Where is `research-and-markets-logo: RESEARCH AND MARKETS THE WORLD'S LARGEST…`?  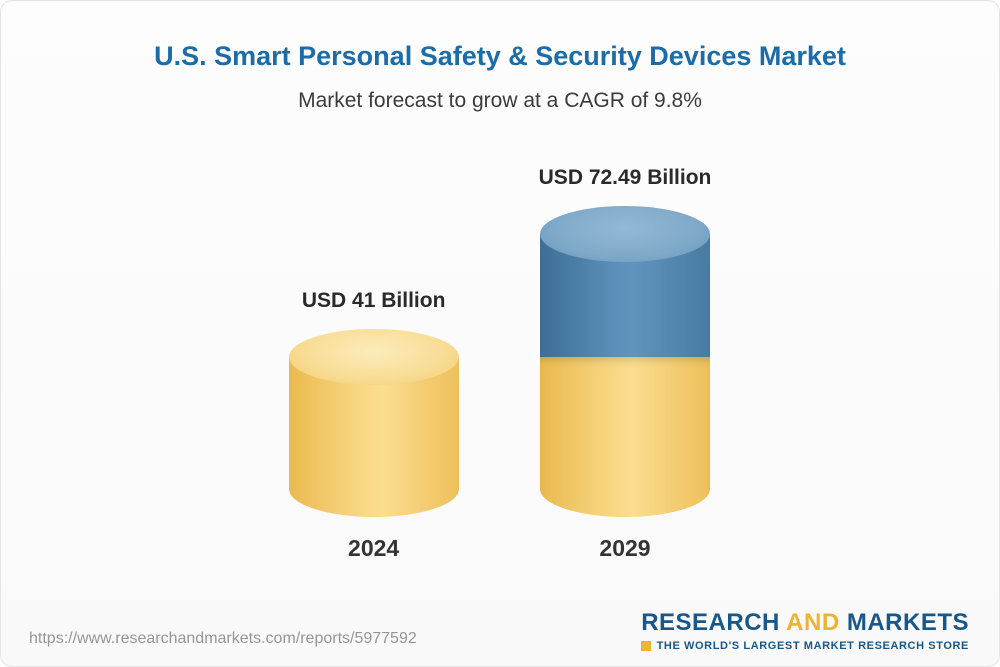 research-and-markets-logo: RESEARCH AND MARKETS THE WORLD'S LARGEST… is located at coordinates (804, 630).